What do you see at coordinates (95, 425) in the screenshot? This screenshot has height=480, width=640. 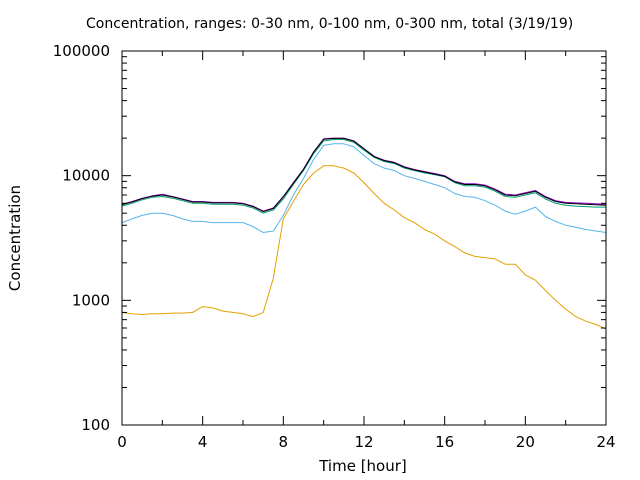 I see `y-tick-label: 100` at bounding box center [95, 425].